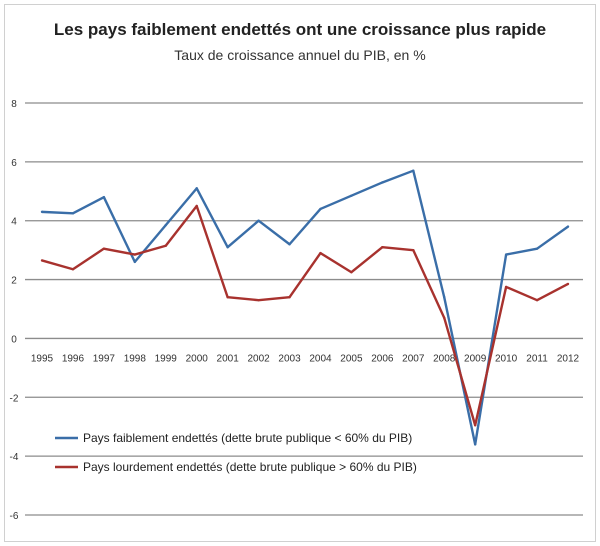  I want to click on x-tick-label: 2002, so click(258, 358).